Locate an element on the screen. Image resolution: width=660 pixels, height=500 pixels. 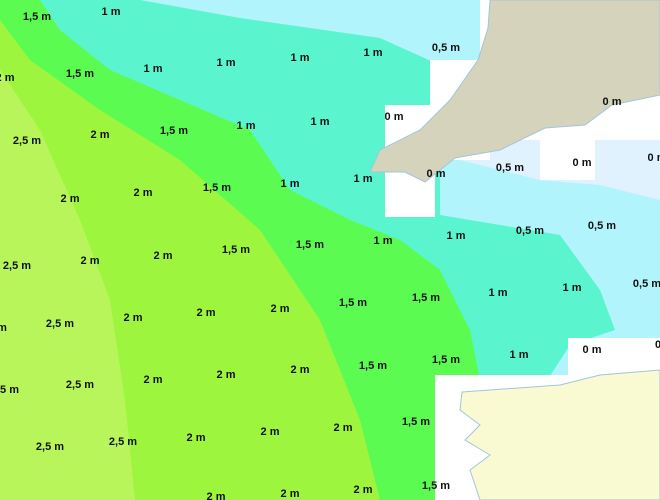
coast-mask is located at coordinates (567, 155).